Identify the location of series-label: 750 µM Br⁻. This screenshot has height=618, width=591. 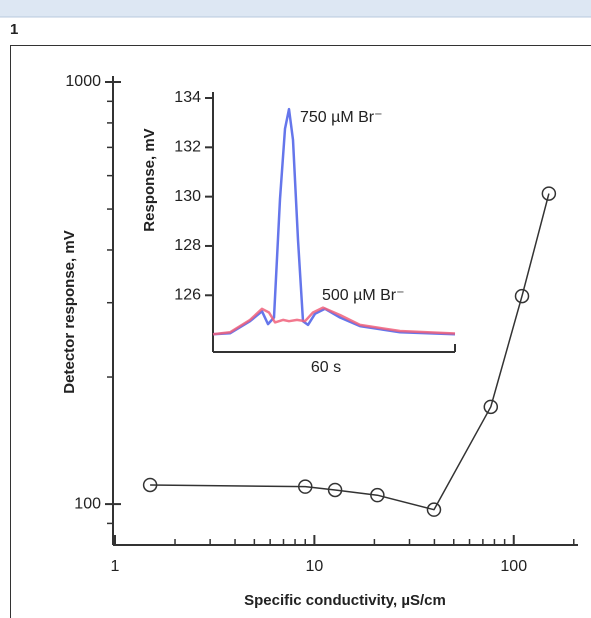
(341, 117).